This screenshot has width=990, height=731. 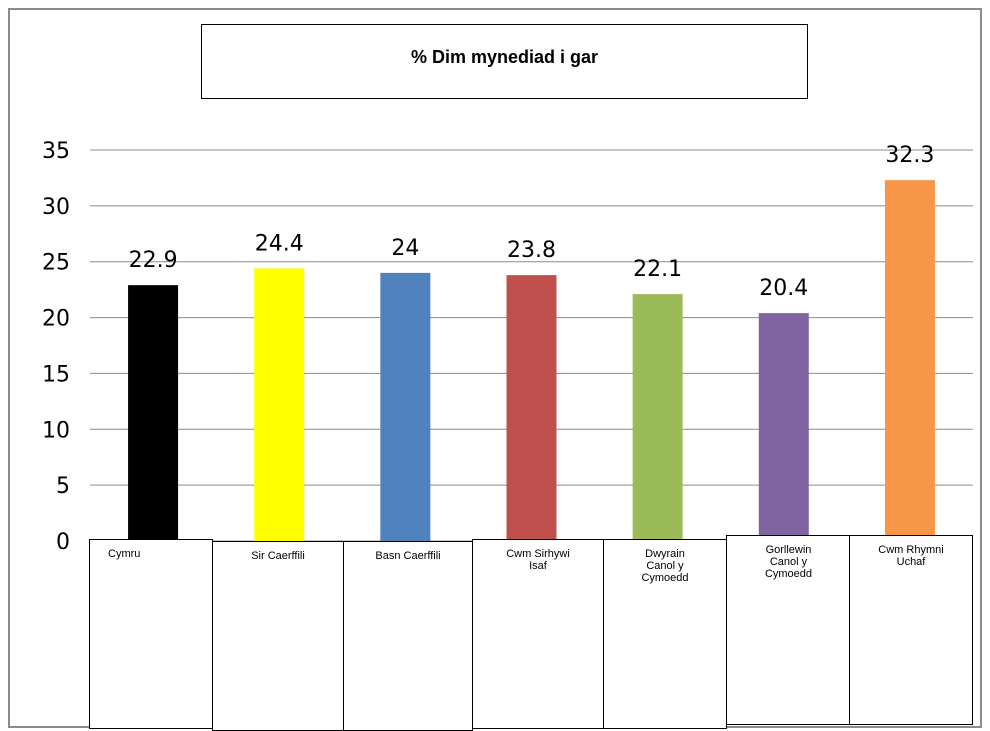 What do you see at coordinates (408, 556) in the screenshot?
I see `x-tick-label: Basn Caerffili` at bounding box center [408, 556].